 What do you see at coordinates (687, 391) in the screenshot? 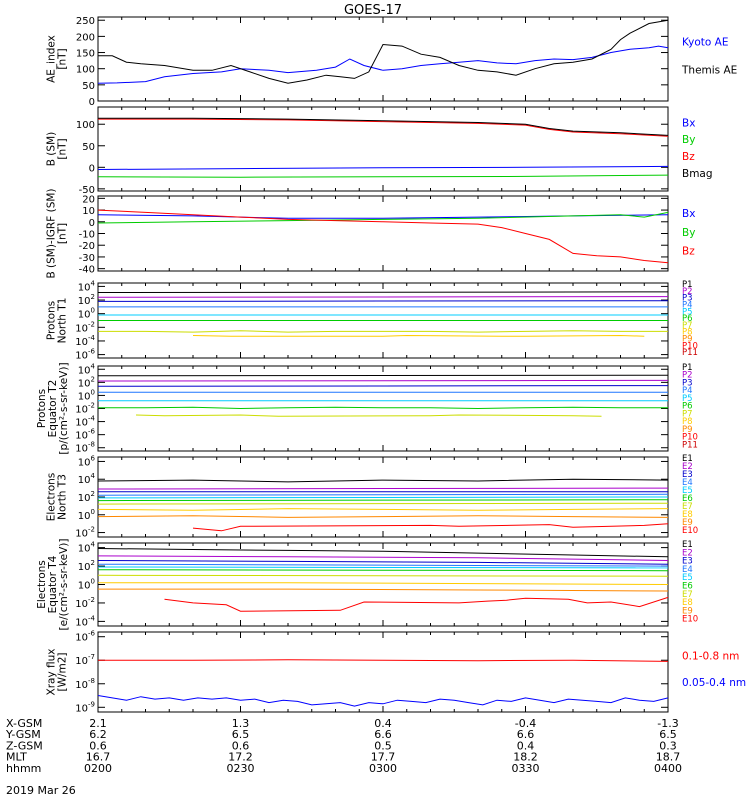
I see `legend-entry: P4` at bounding box center [687, 391].